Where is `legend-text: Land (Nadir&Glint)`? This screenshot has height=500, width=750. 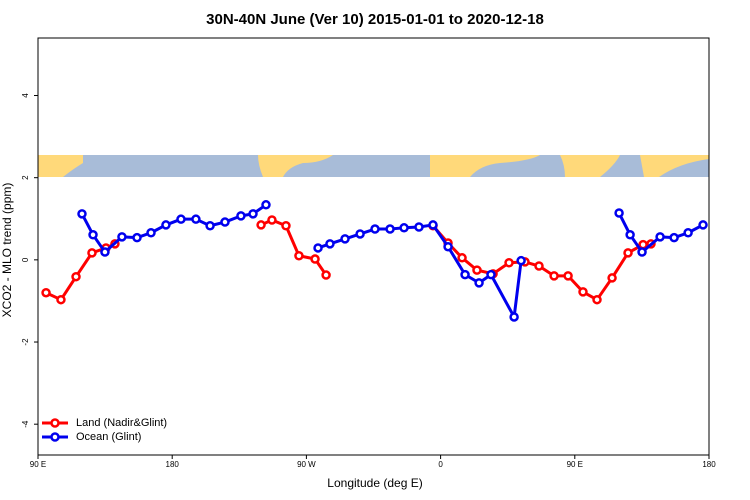 legend-text: Land (Nadir&Glint) is located at coordinates (121, 423).